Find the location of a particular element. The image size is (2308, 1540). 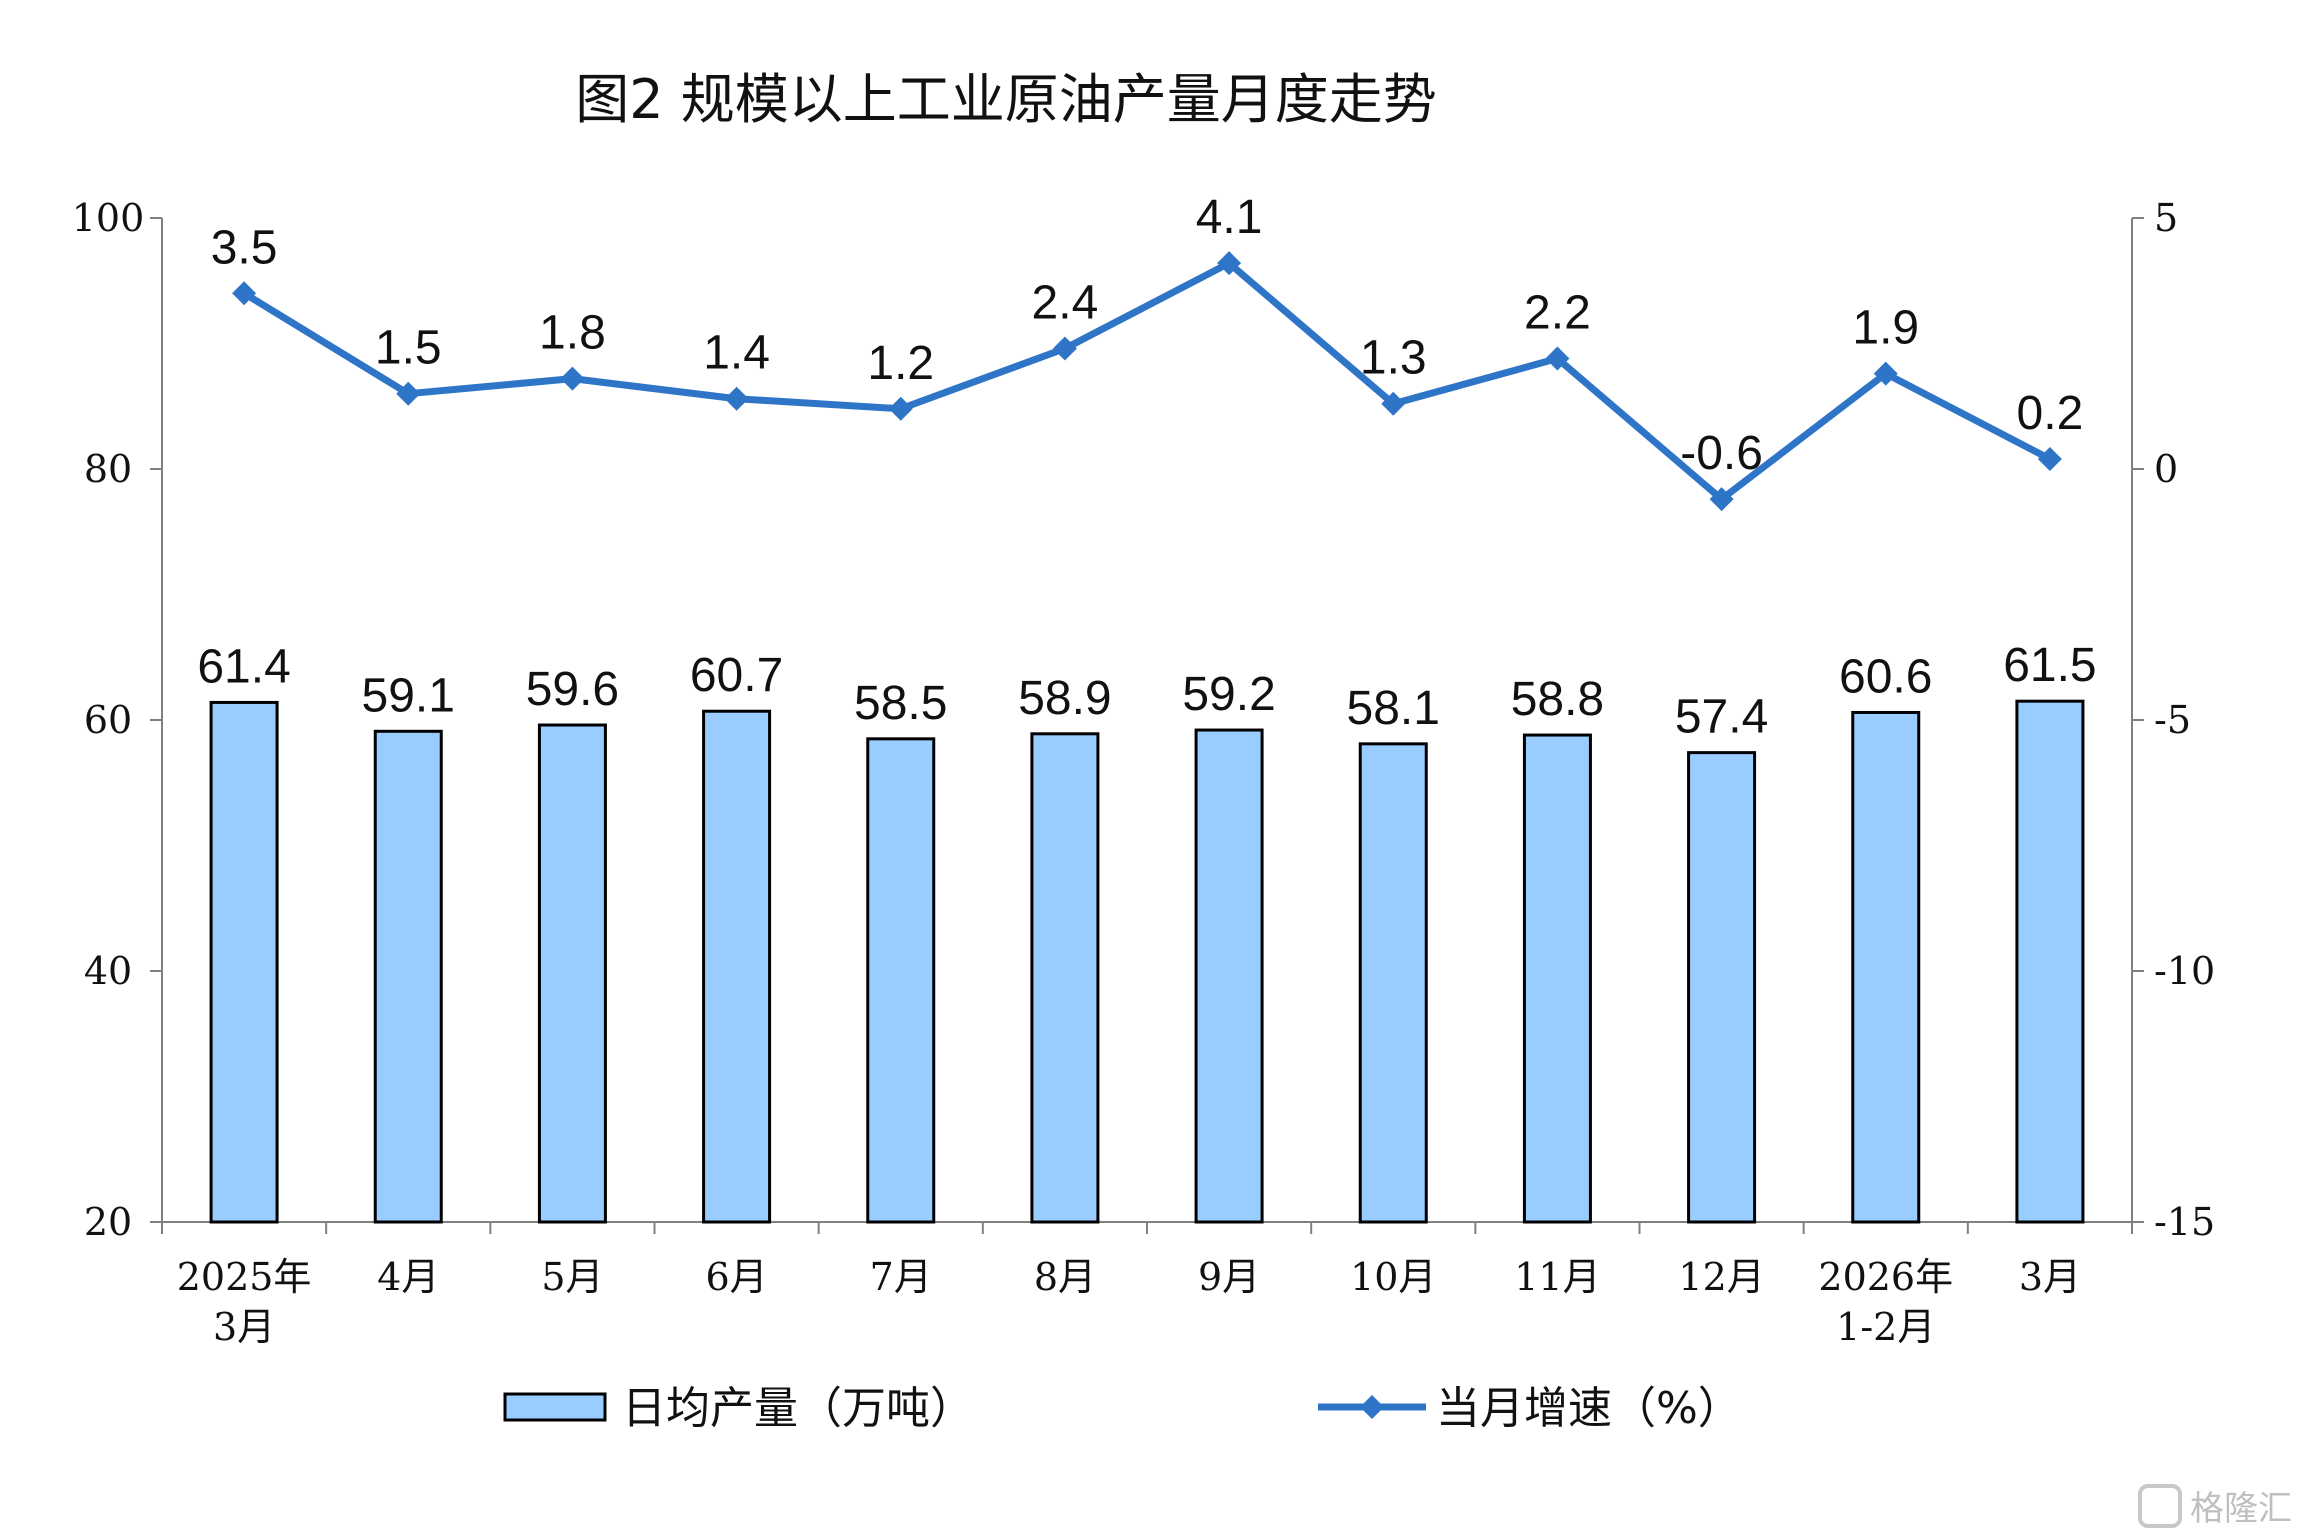

bar-data-label: 59.2 is located at coordinates (1228, 694).